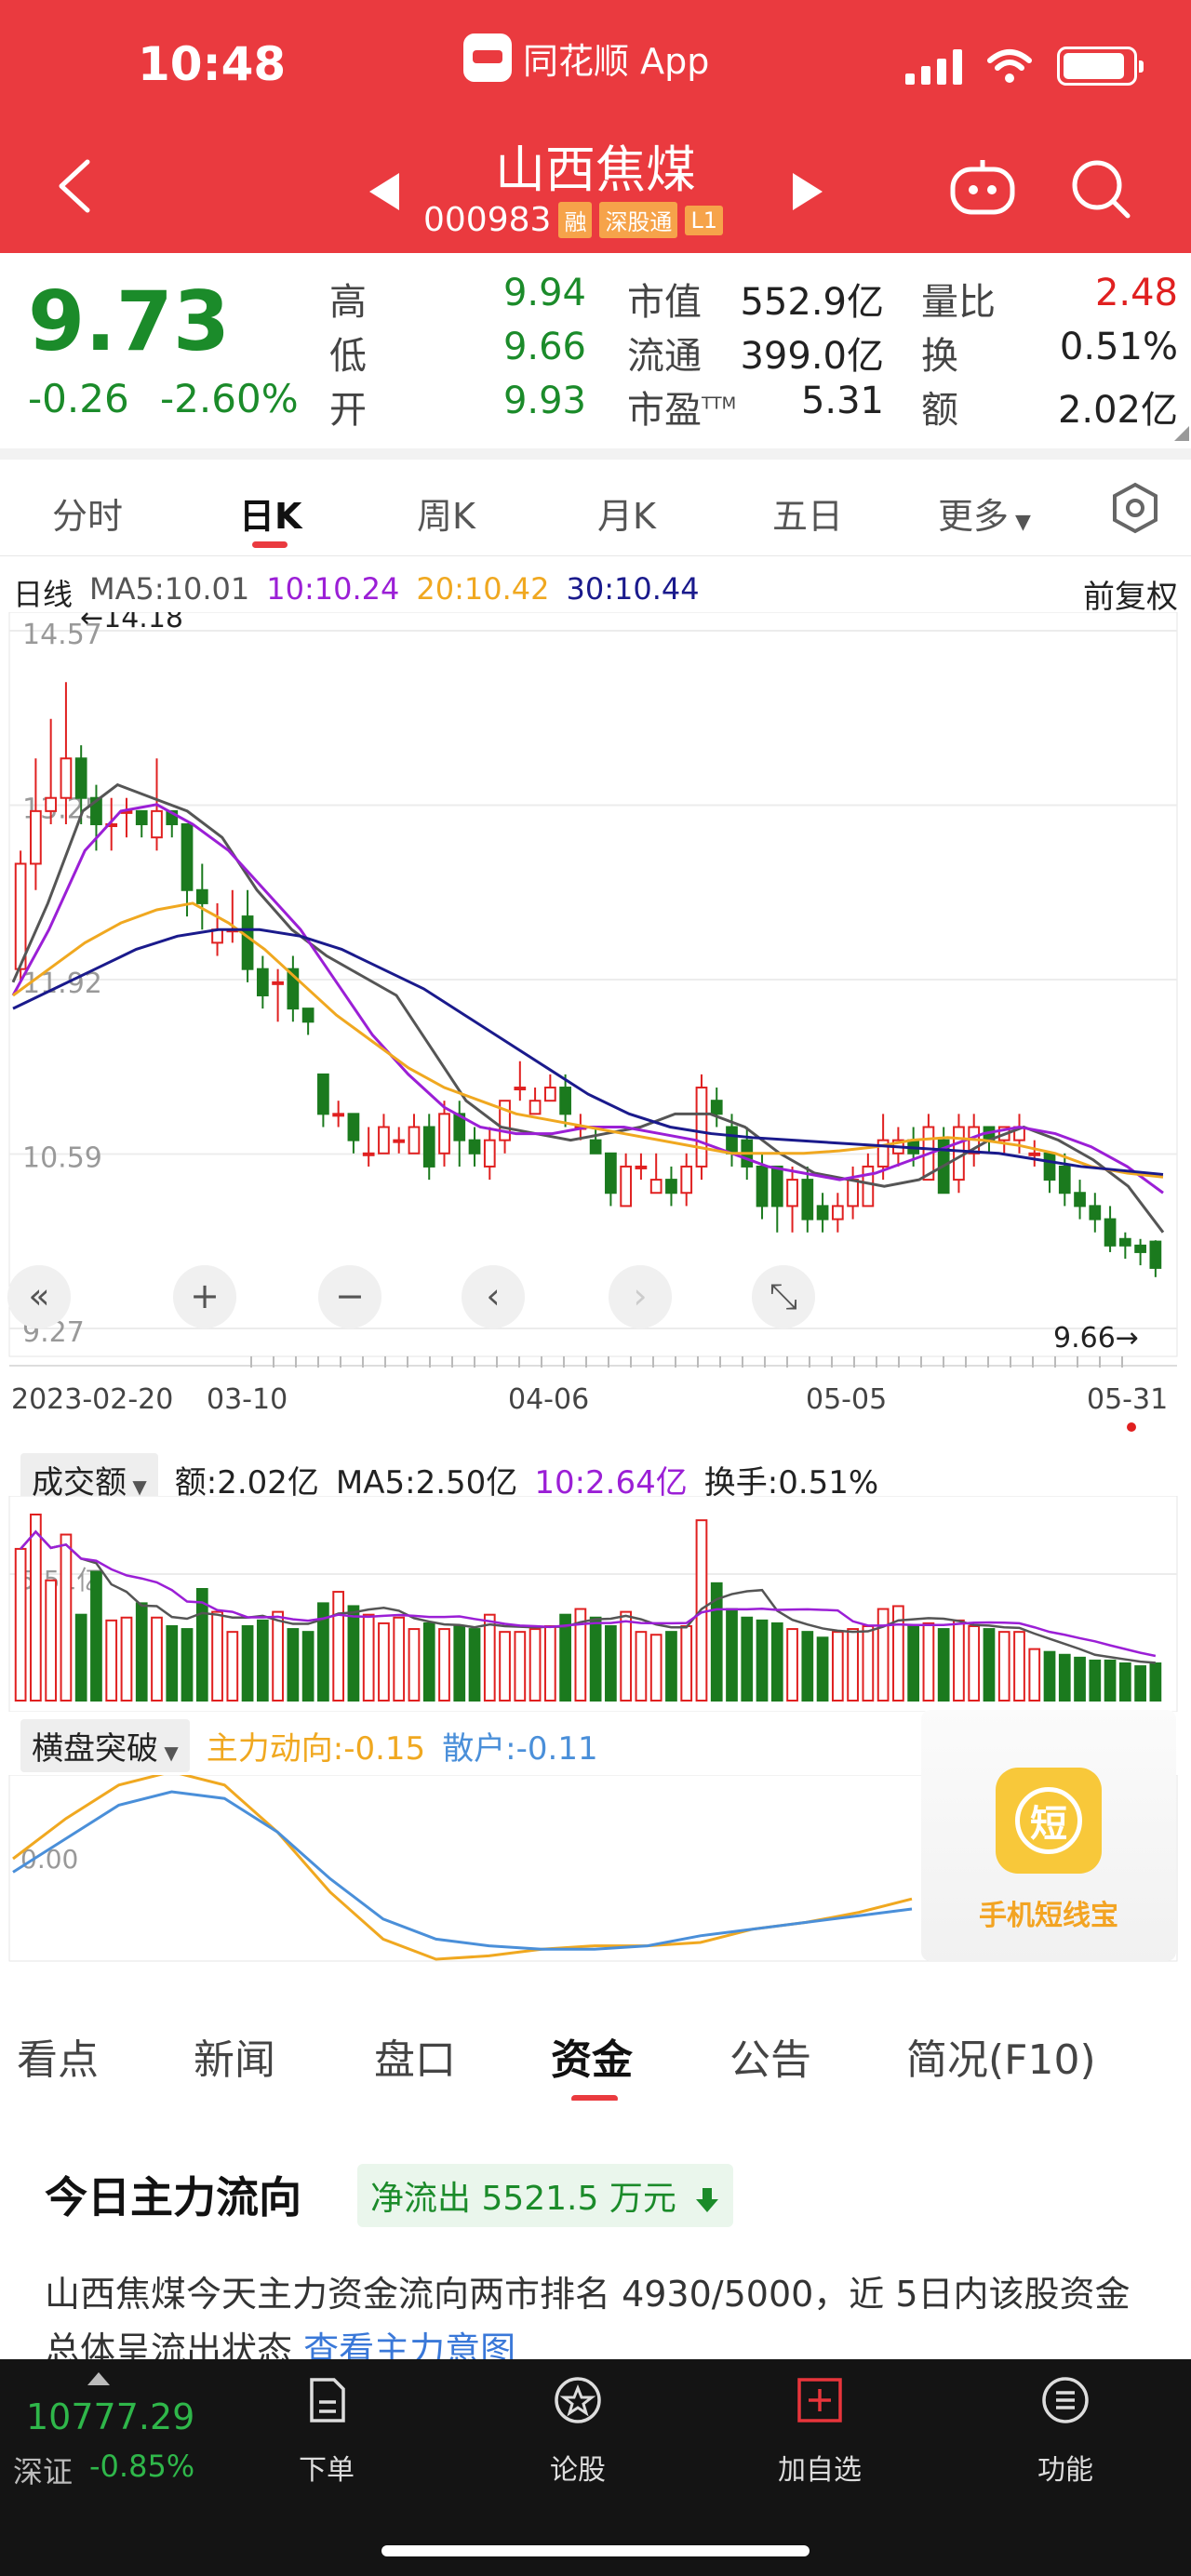 The width and height of the screenshot is (1191, 2576). Describe the element at coordinates (982, 187) in the screenshot. I see `robot-assistant-icon` at that location.